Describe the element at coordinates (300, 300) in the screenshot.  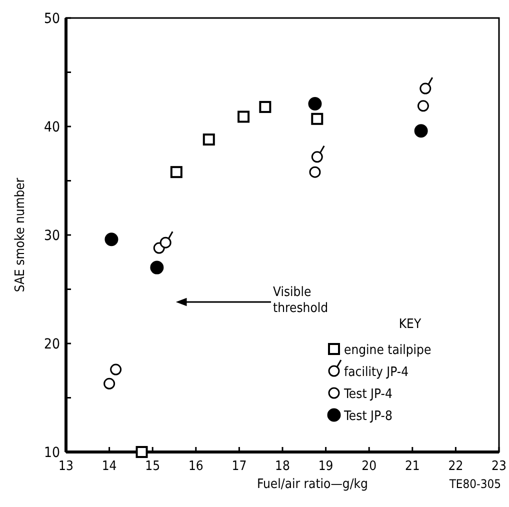
I see `annotation: Visible threshold` at that location.